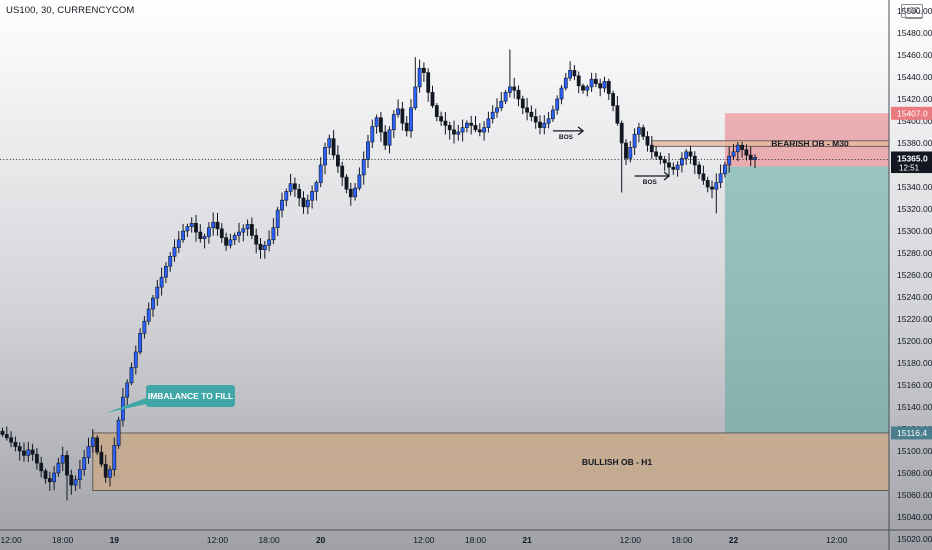 The image size is (932, 550). Describe the element at coordinates (914, 143) in the screenshot. I see `y-tick-label: 15380.00` at that location.